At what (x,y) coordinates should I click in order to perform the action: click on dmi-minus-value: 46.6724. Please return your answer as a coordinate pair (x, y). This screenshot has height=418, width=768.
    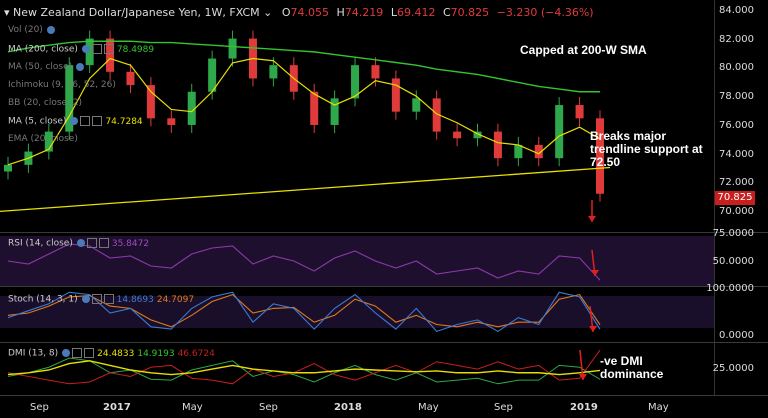
    Looking at the image, I should click on (196, 353).